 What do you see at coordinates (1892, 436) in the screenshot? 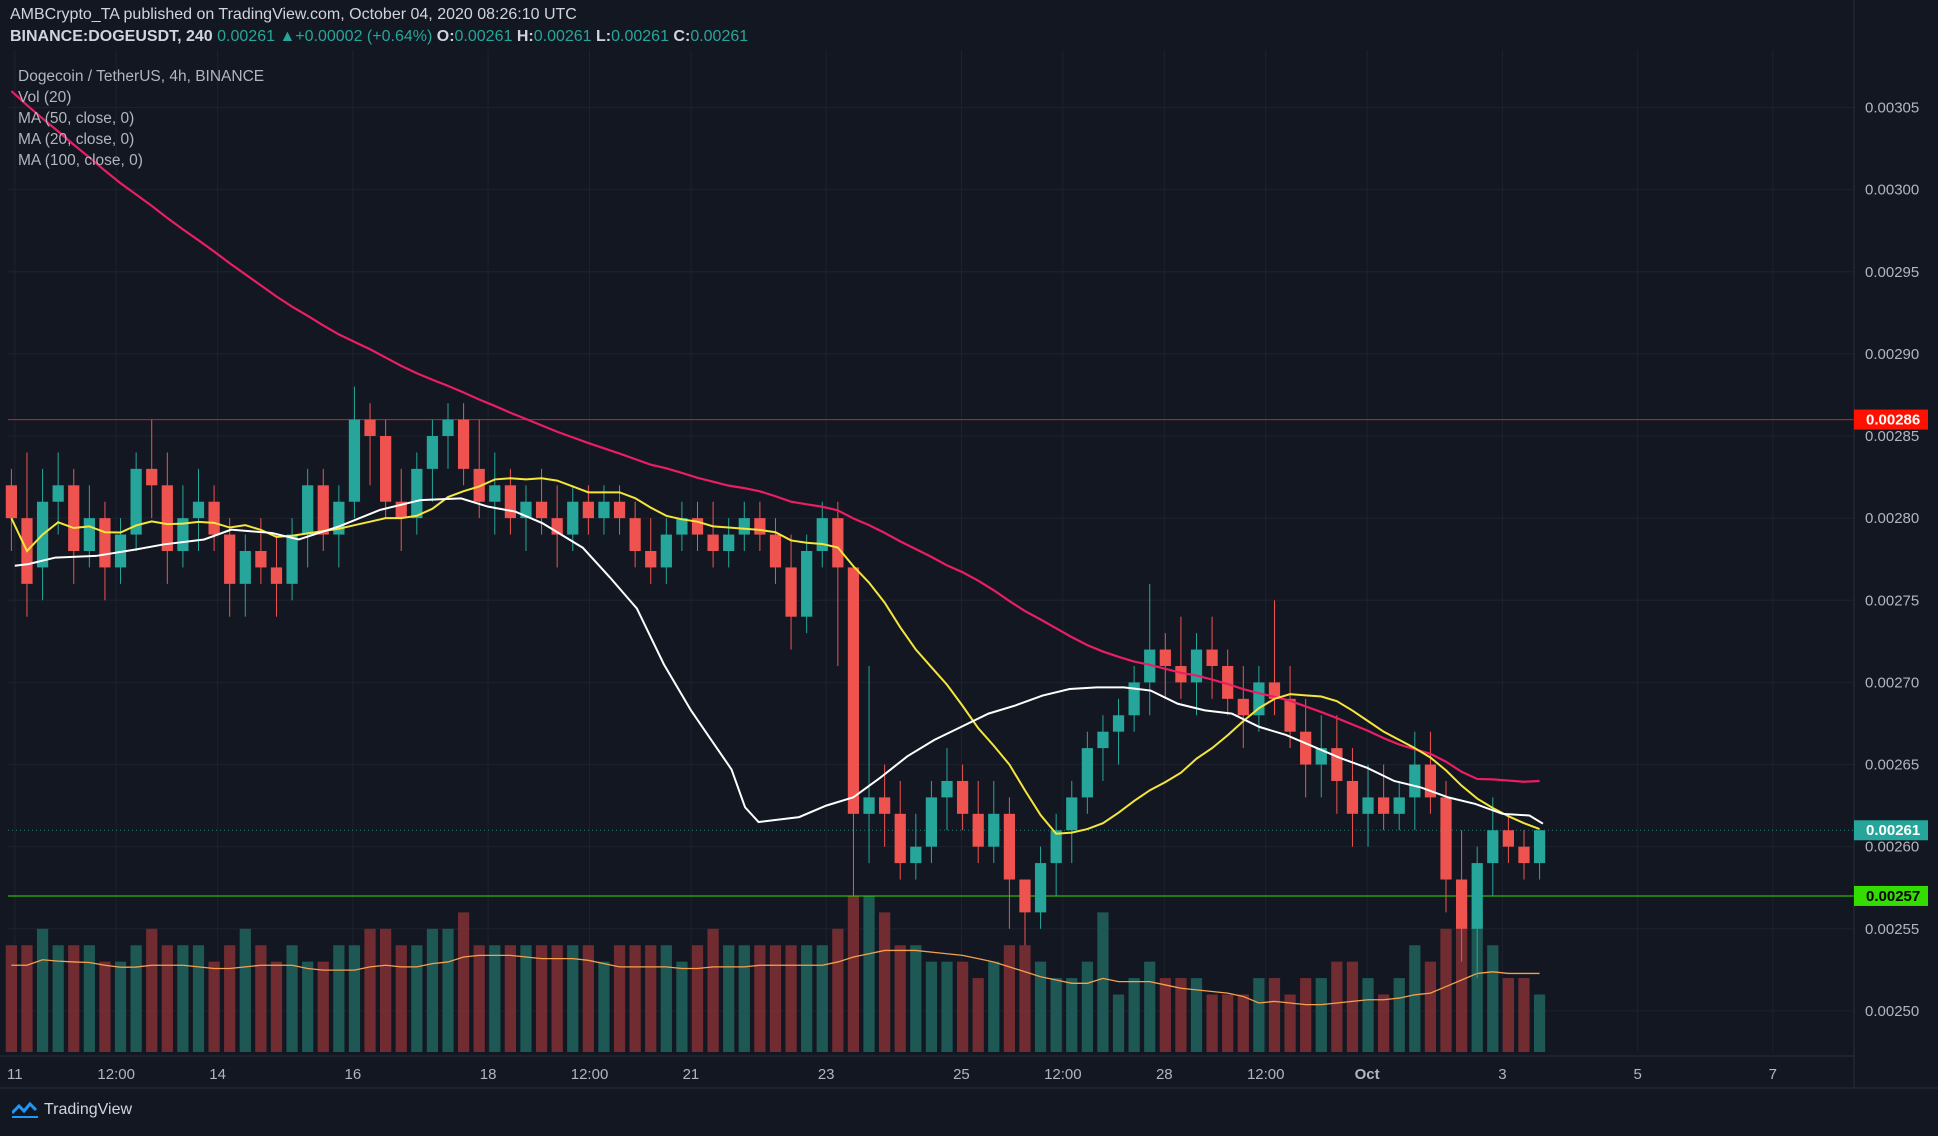
I see `y-tick-label: 0.00285` at bounding box center [1892, 436].